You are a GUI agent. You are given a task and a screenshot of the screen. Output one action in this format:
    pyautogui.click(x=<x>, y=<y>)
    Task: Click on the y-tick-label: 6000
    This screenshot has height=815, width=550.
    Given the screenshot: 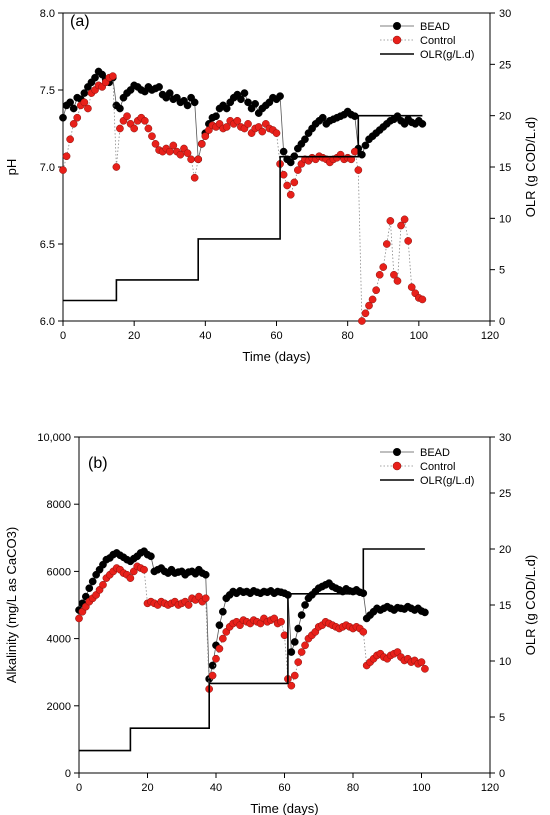 What is the action you would take?
    pyautogui.click(x=59, y=572)
    